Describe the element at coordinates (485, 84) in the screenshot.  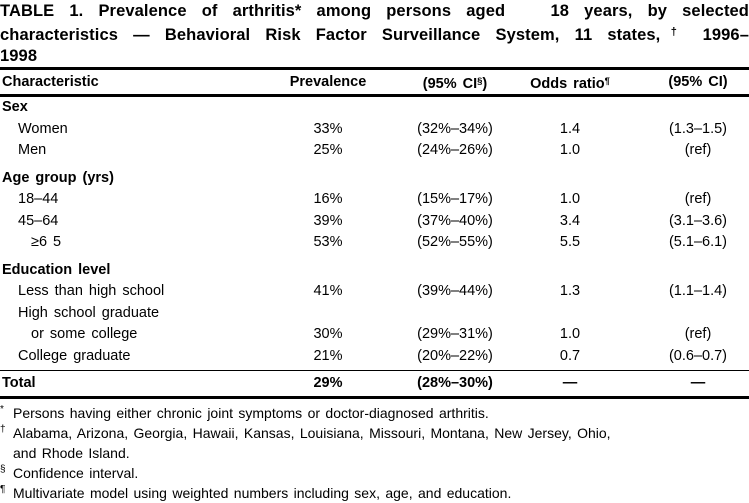
I see `ci-header-close: )` at that location.